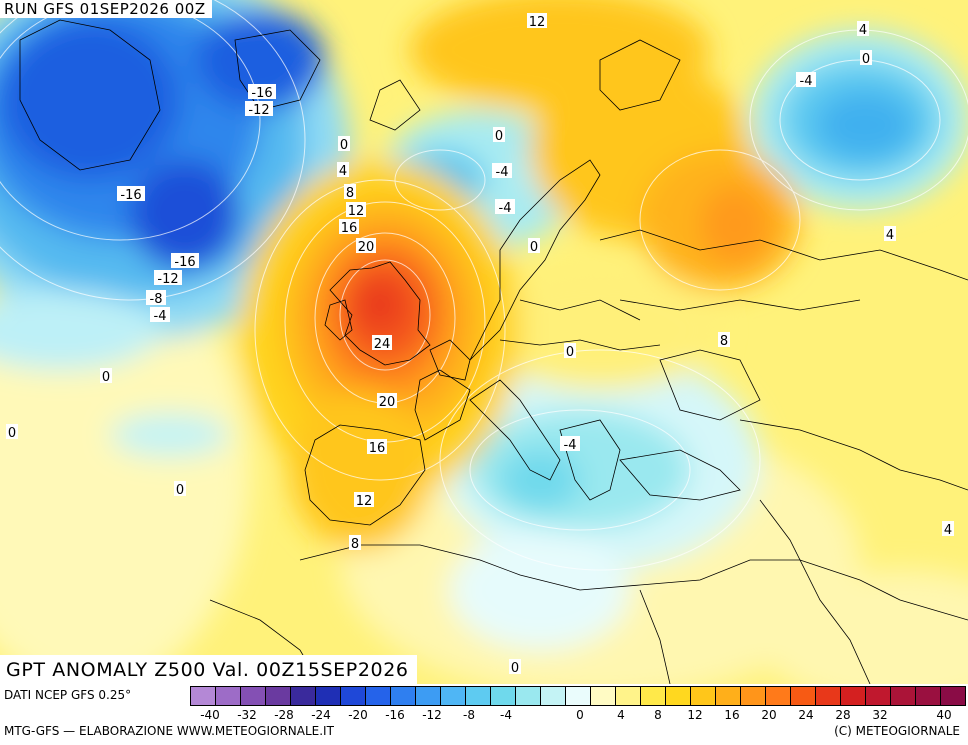  What do you see at coordinates (806, 715) in the screenshot?
I see `color-scale-tick: 24` at bounding box center [806, 715].